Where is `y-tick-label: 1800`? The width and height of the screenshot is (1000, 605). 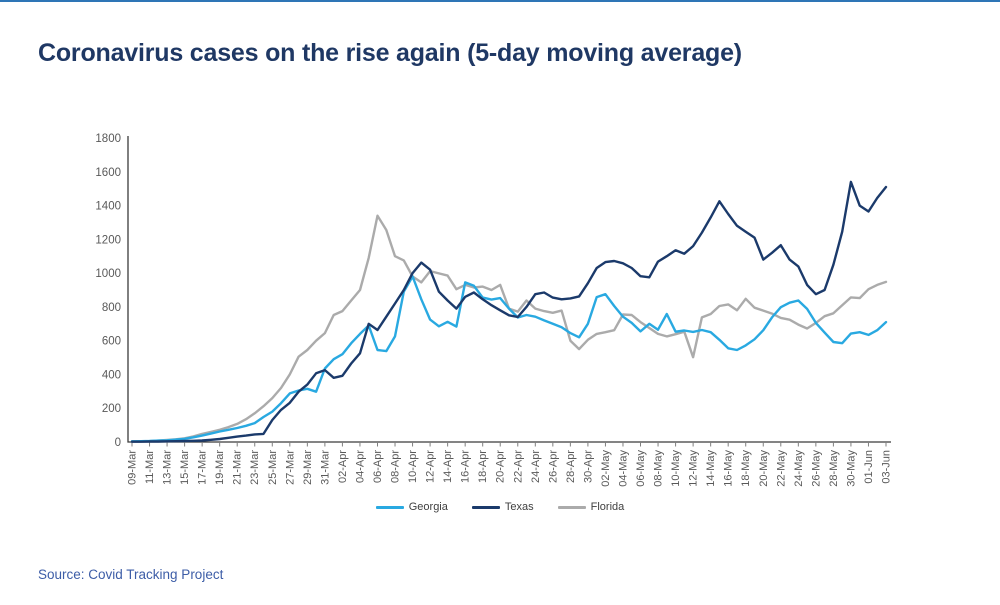
y-tick-label: 1800 is located at coordinates (108, 139).